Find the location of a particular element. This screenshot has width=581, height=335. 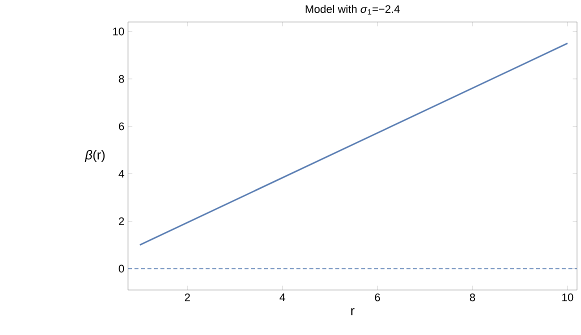

x-tick-label: 4 is located at coordinates (283, 298).